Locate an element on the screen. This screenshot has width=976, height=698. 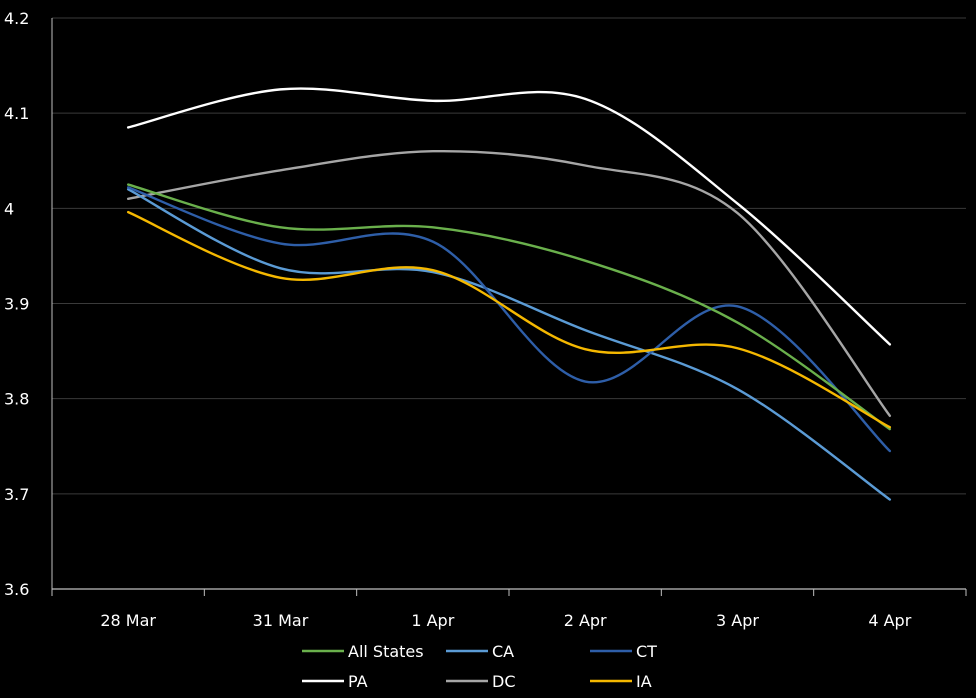
x-tick-label: 2 Apr is located at coordinates (585, 620).